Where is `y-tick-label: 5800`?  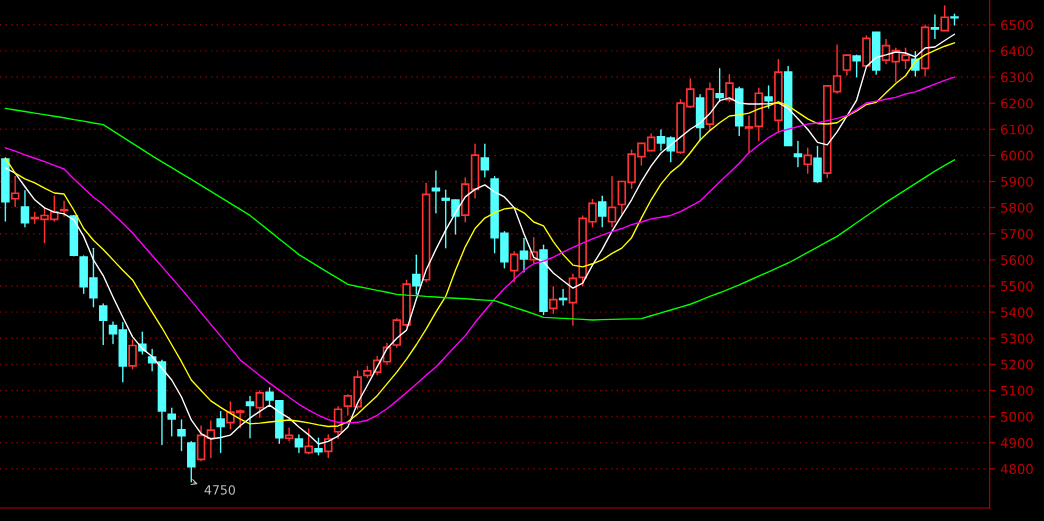
y-tick-label: 5800 is located at coordinates (1017, 207).